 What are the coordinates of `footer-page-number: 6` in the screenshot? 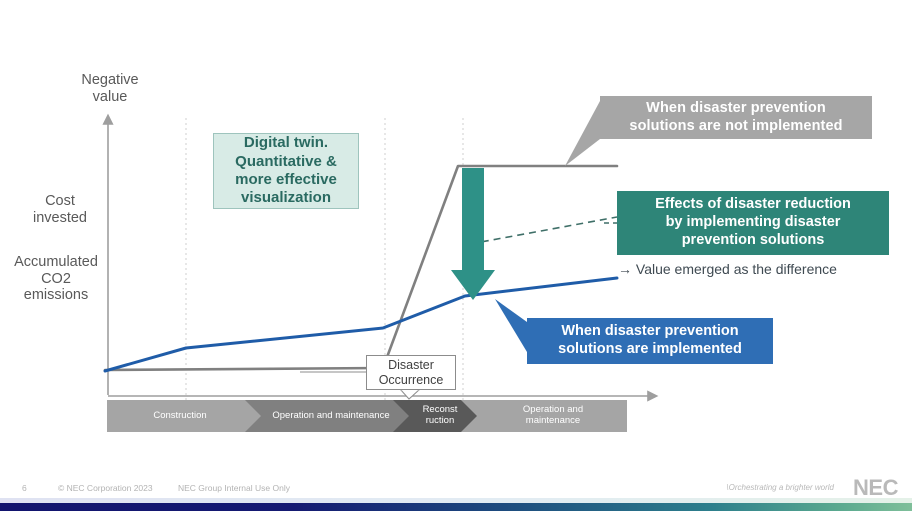 It's located at (24, 488).